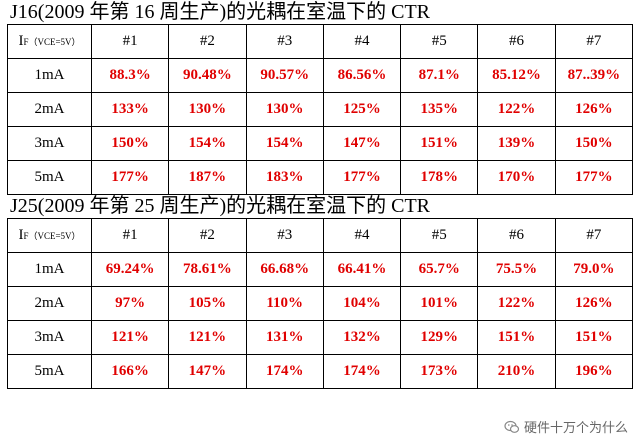  What do you see at coordinates (207, 371) in the screenshot?
I see `ctr-value-cell: 147%` at bounding box center [207, 371].